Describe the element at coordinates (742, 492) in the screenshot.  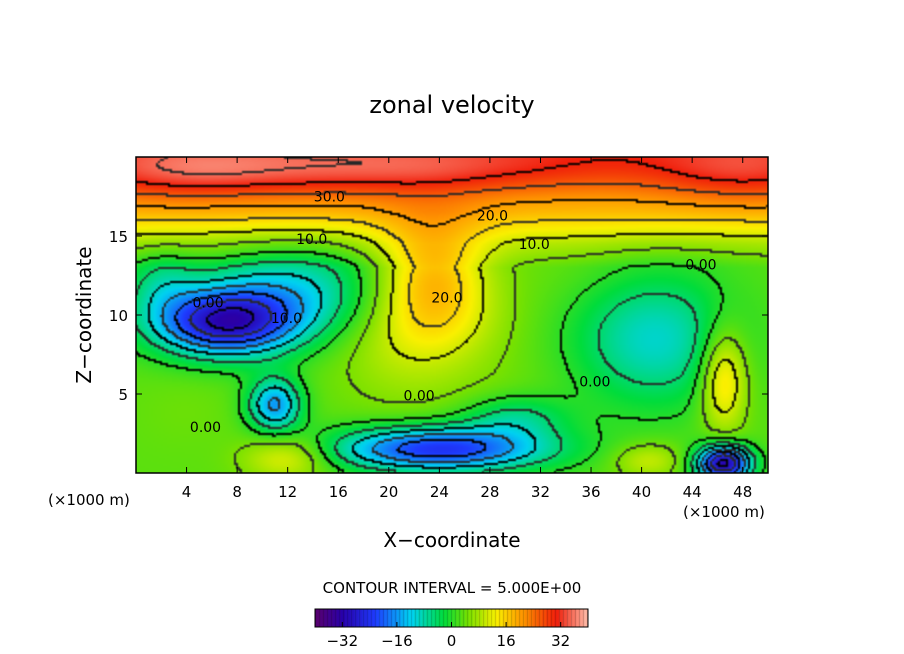
I see `x-tick-label: 48` at that location.